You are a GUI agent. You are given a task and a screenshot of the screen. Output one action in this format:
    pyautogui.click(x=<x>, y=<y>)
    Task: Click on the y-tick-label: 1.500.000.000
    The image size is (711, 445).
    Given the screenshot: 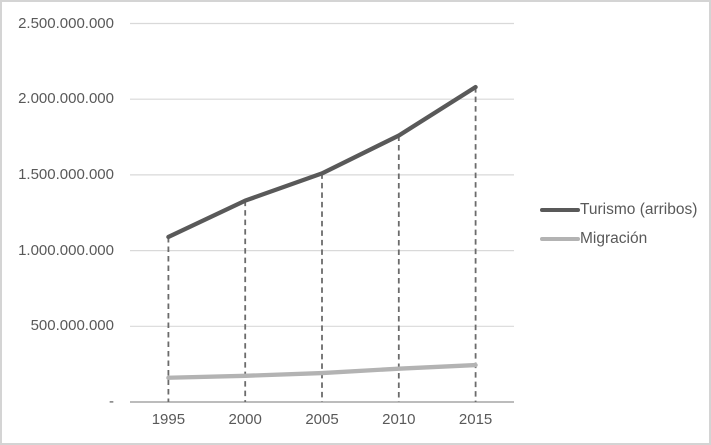 What is the action you would take?
    pyautogui.click(x=66, y=174)
    